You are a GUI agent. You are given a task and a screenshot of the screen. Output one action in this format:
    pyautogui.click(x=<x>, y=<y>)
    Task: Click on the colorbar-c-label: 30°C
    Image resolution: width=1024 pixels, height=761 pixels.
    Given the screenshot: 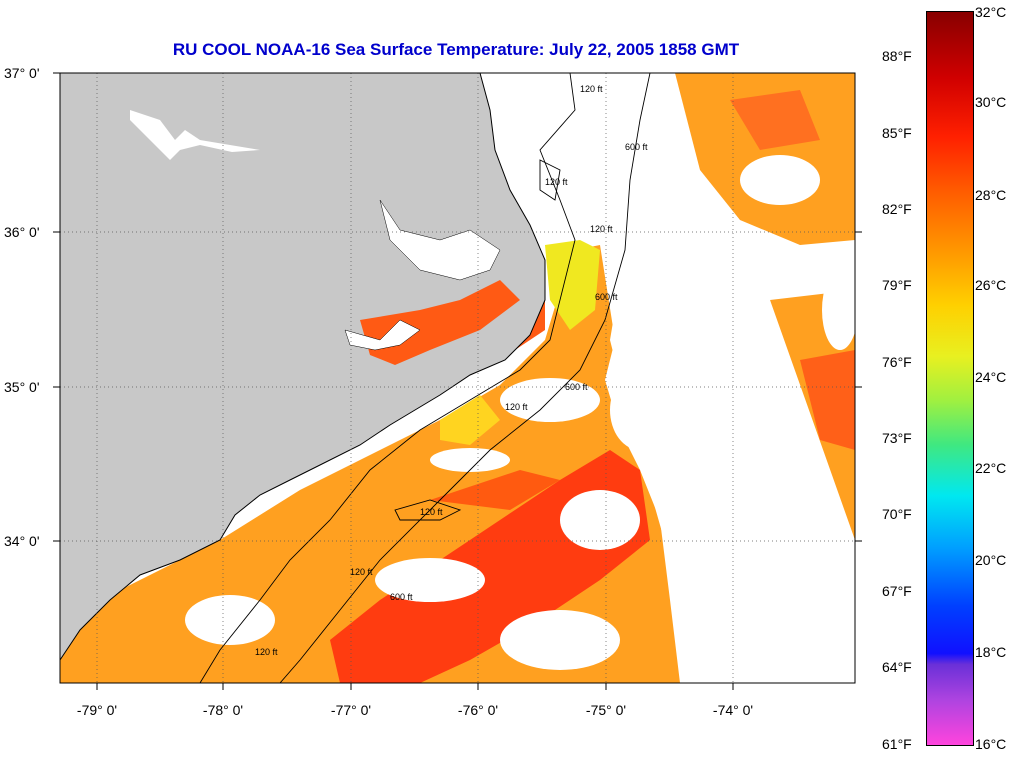 What is the action you would take?
    pyautogui.click(x=991, y=102)
    